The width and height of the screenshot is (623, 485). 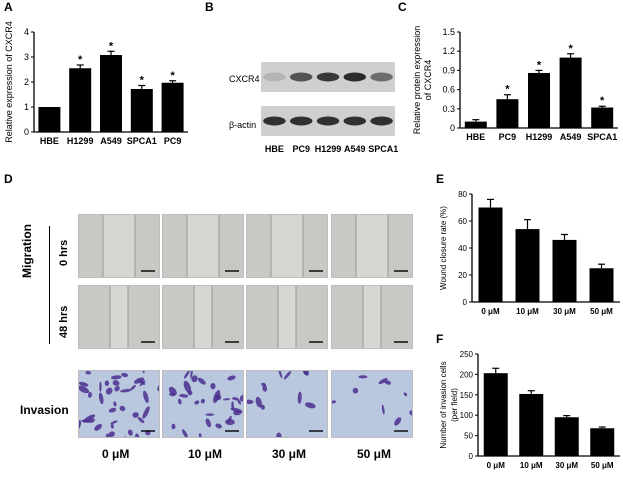 I want to click on migration-bracket, so click(x=49, y=285).